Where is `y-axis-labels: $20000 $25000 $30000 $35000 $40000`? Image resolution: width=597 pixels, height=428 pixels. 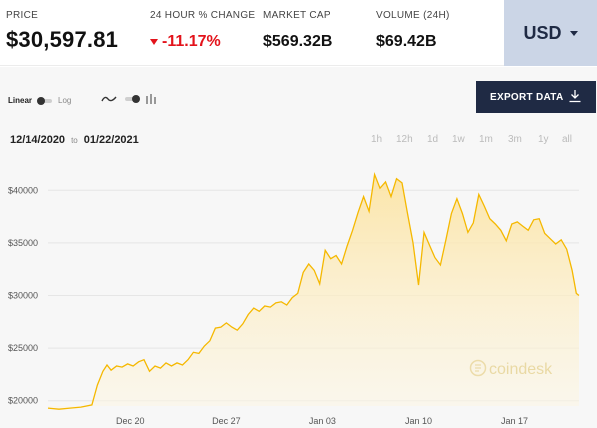 y-axis-labels: $20000 $25000 $30000 $35000 $40000 is located at coordinates (23, 295).